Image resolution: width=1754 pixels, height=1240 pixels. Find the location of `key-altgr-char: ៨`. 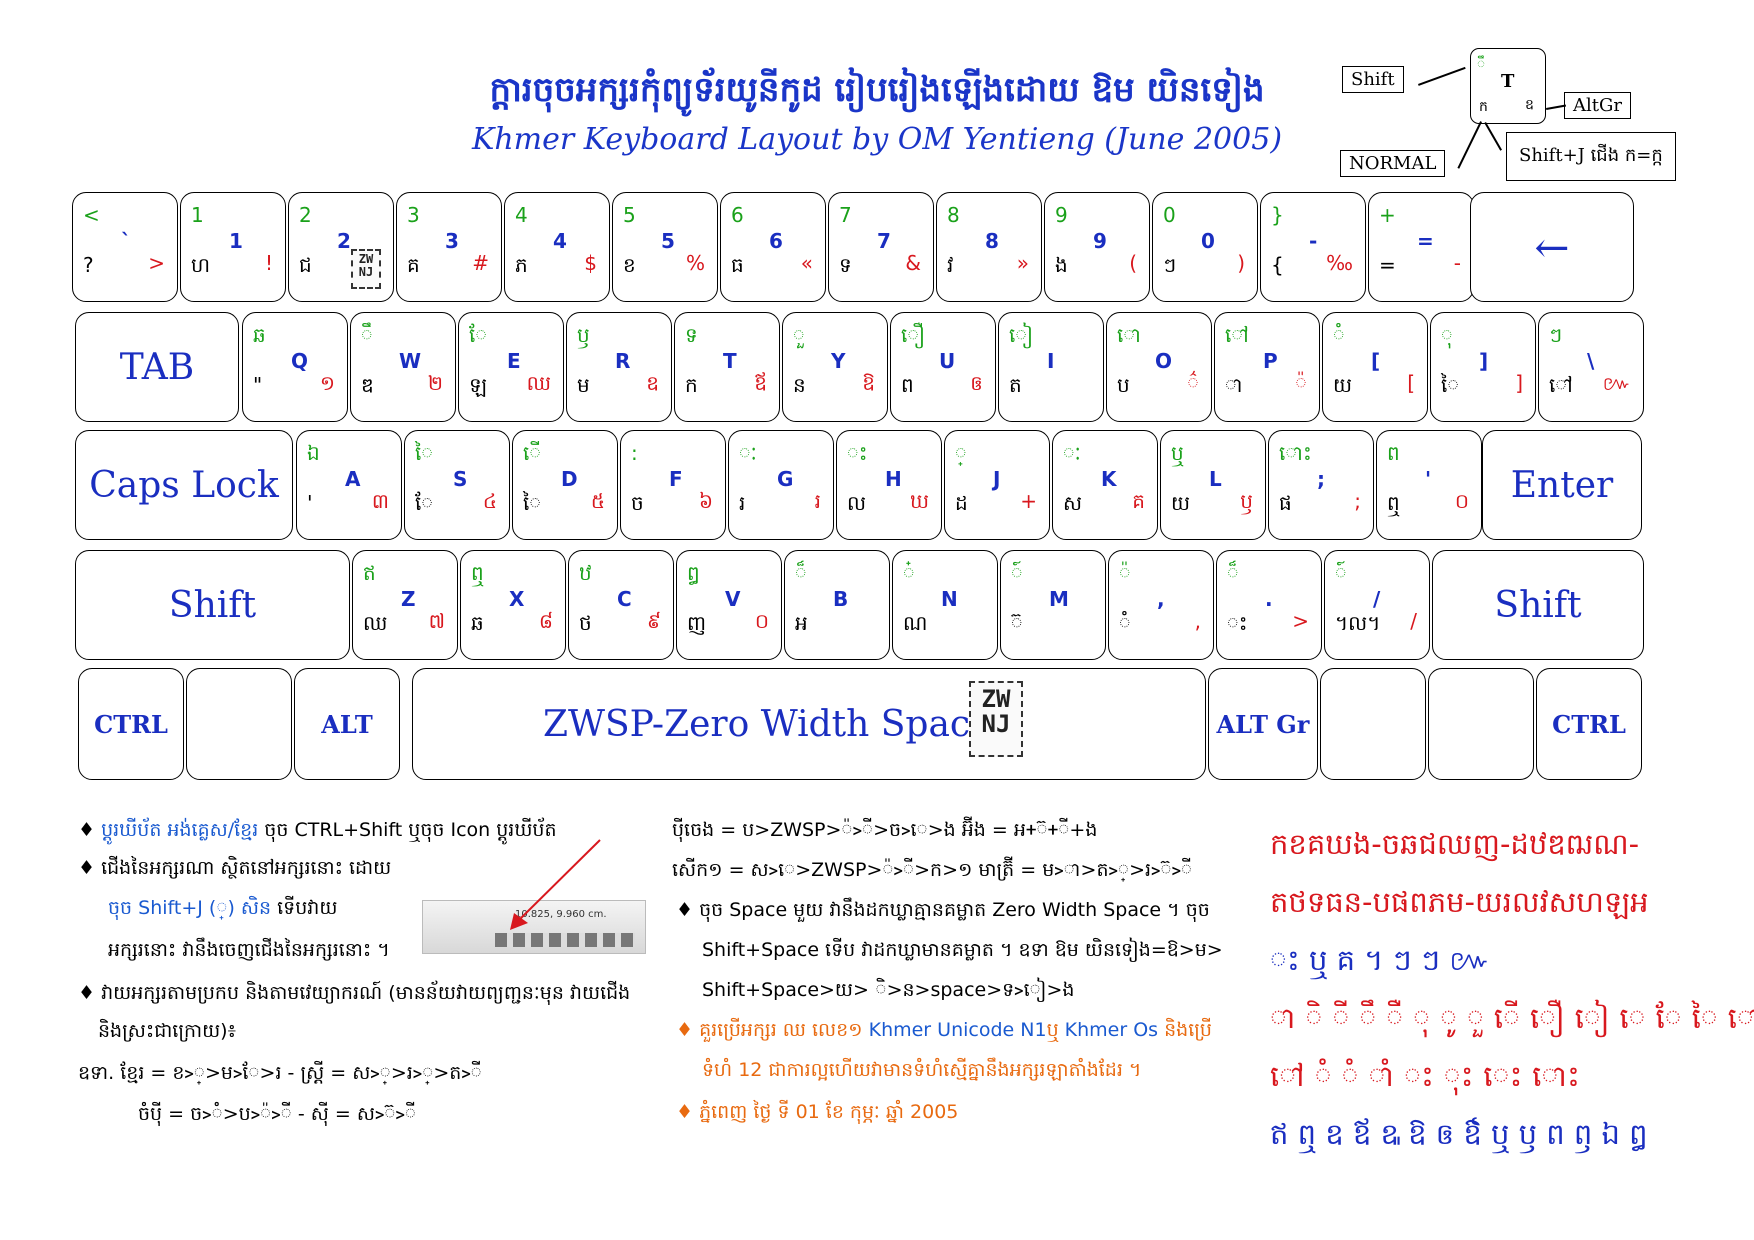

key-altgr-char: ៨ is located at coordinates (545, 621).